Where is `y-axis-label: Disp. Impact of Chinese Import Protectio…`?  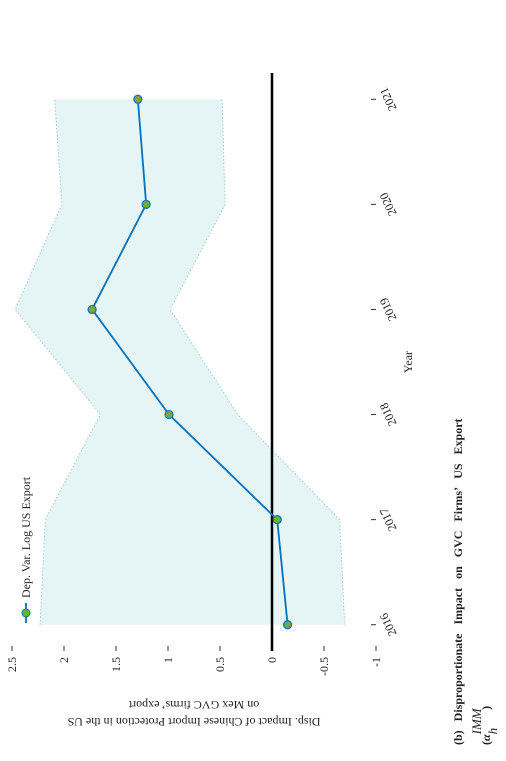 y-axis-label: Disp. Impact of Chinese Import Protectio… is located at coordinates (194, 722).